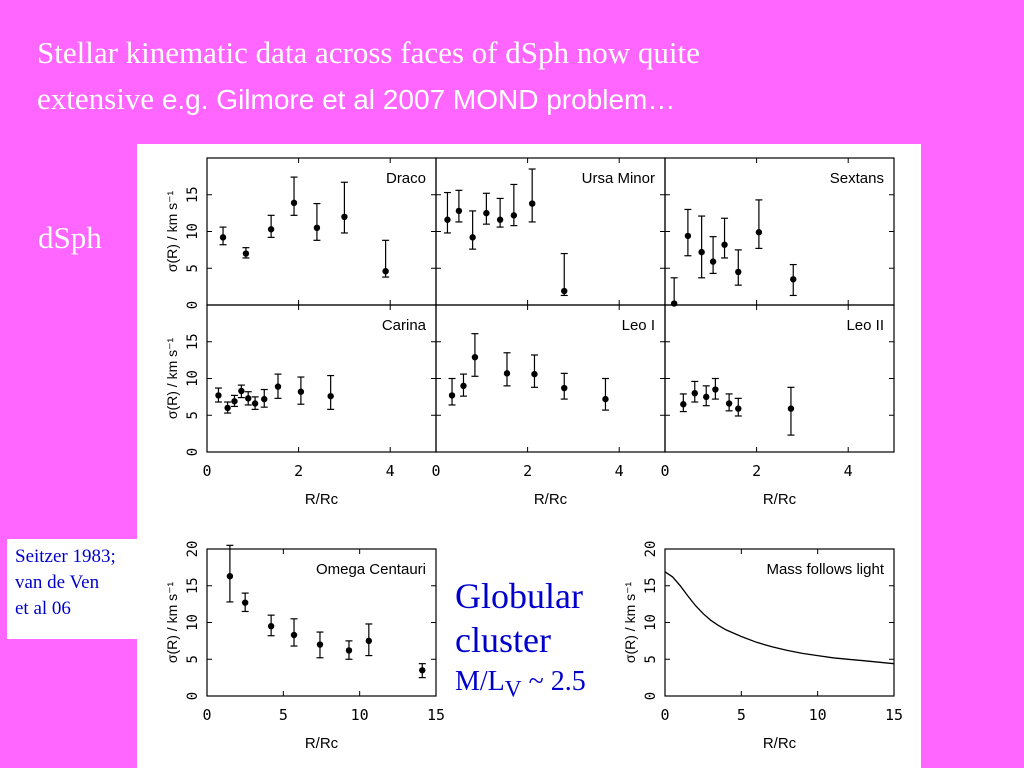  What do you see at coordinates (300, 406) in the screenshot?
I see `chart-carina: 0 5 10 15 0 2 4 σ(R) / km s⁻¹ R/Rc Carina` at bounding box center [300, 406].